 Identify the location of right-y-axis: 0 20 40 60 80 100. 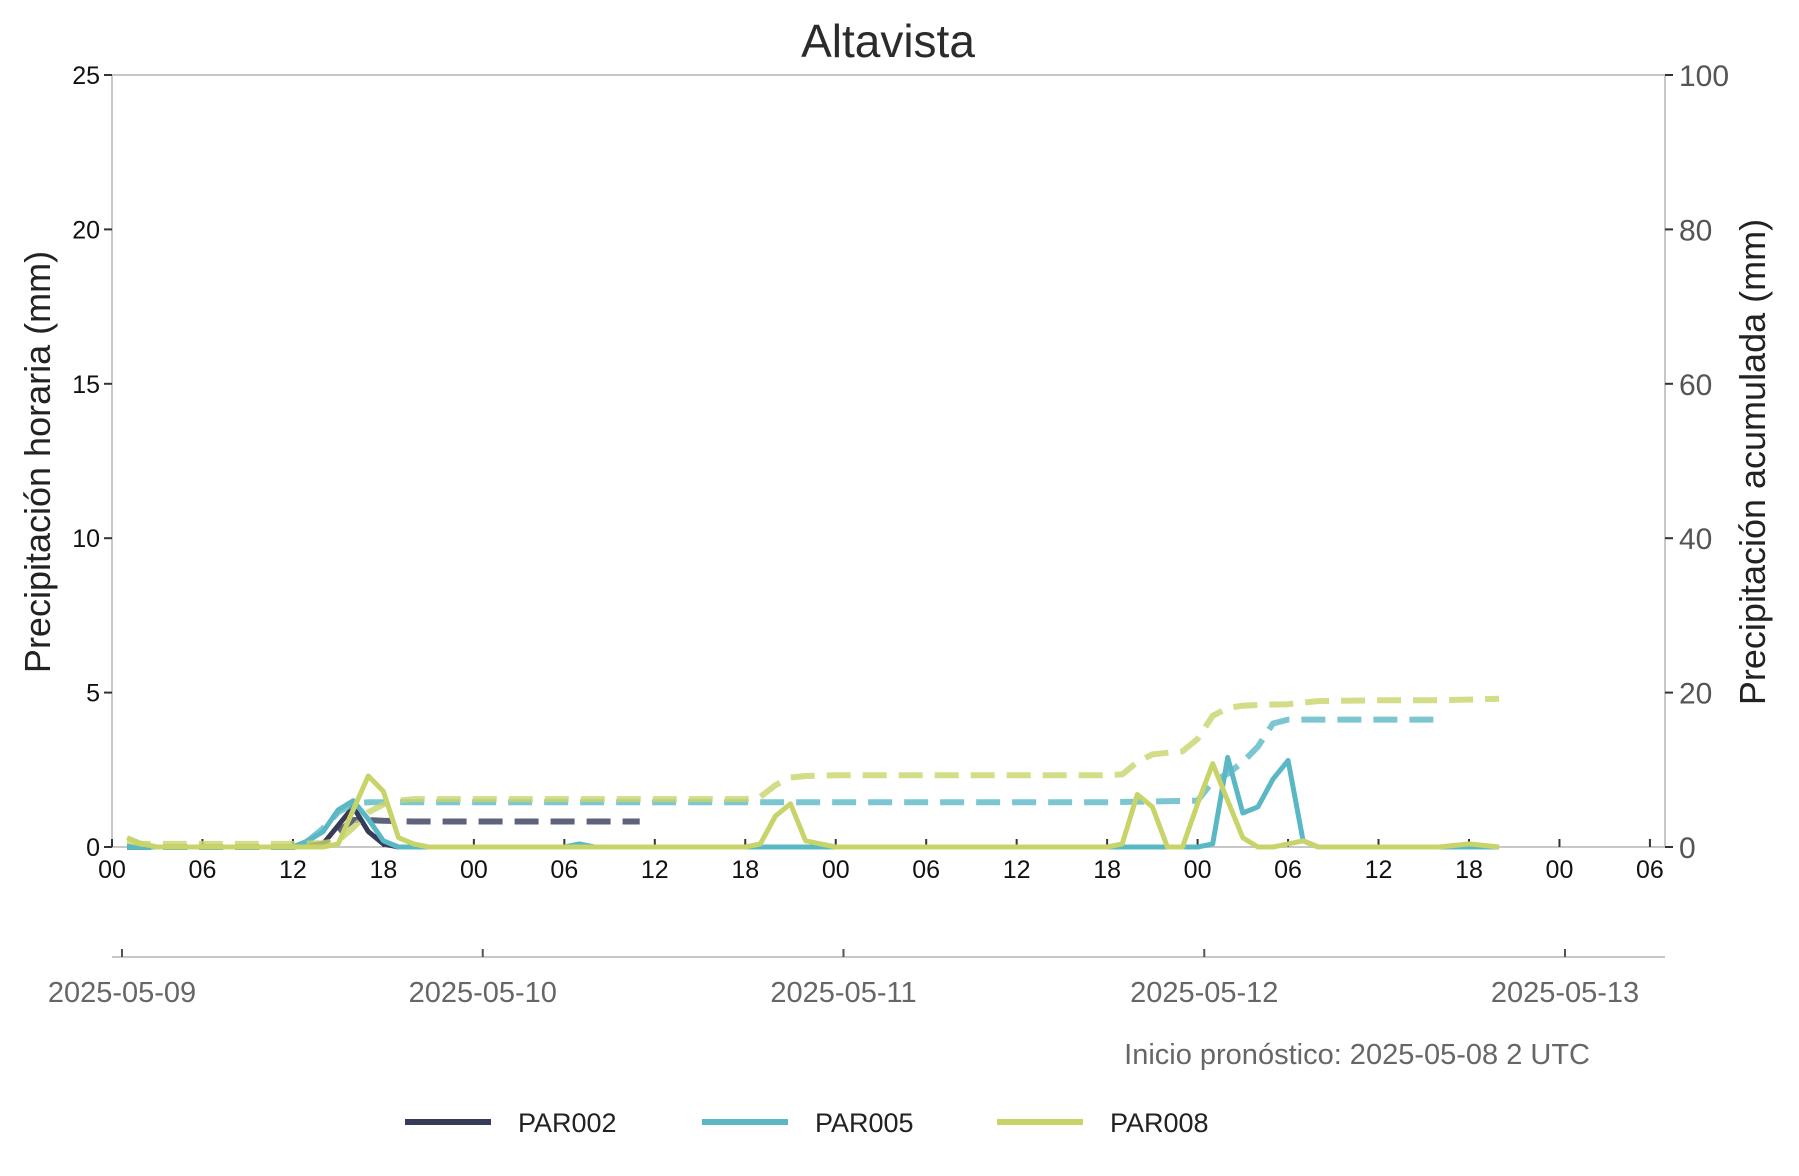
(1697, 462).